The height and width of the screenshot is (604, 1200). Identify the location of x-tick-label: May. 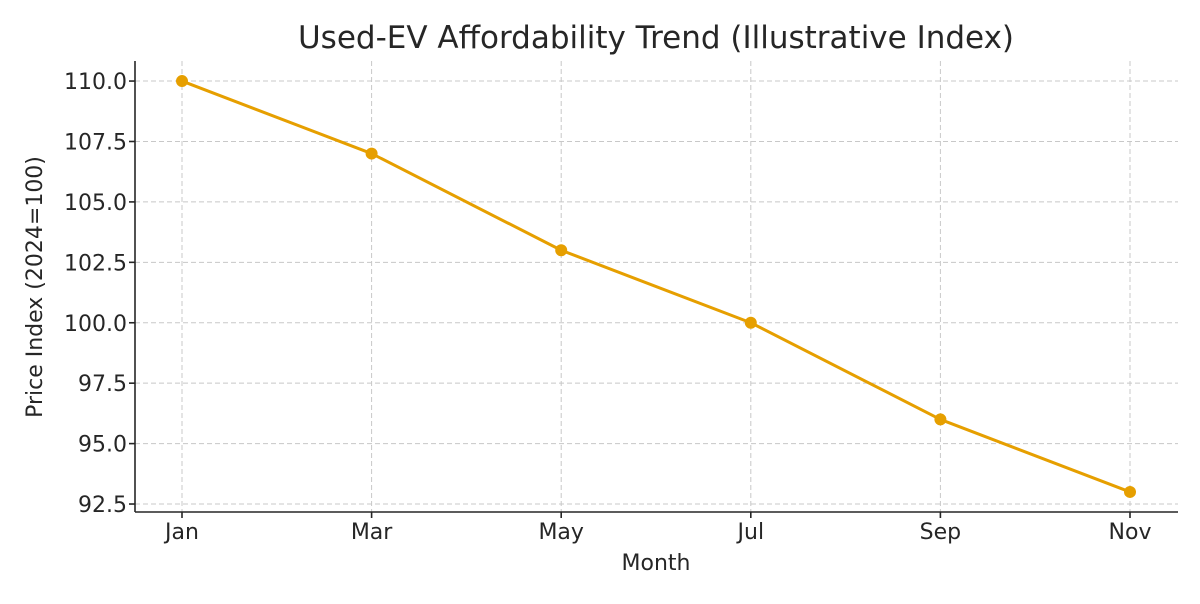
(560, 532).